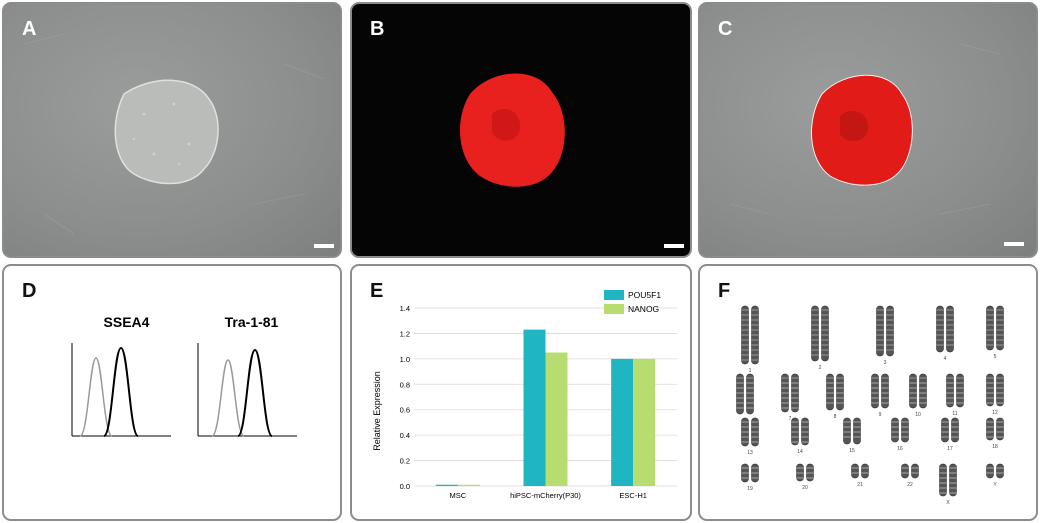 The height and width of the screenshot is (523, 1040). Describe the element at coordinates (995, 485) in the screenshot. I see `chromosome-label: Y` at that location.